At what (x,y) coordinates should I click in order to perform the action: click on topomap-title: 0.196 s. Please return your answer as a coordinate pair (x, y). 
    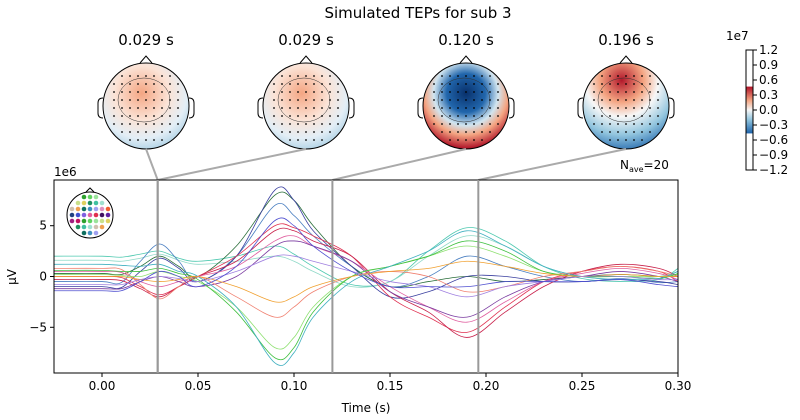
    Looking at the image, I should click on (626, 40).